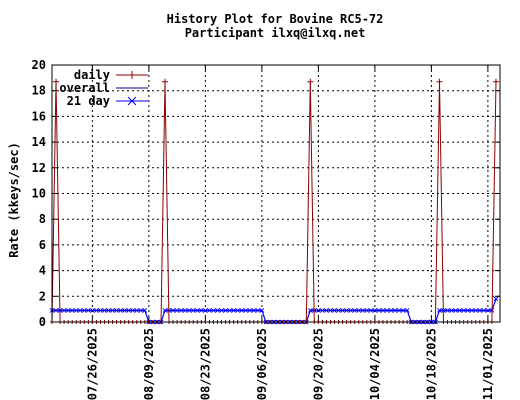 The height and width of the screenshot is (400, 520). What do you see at coordinates (39, 142) in the screenshot?
I see `y-tick-label: 14` at bounding box center [39, 142].